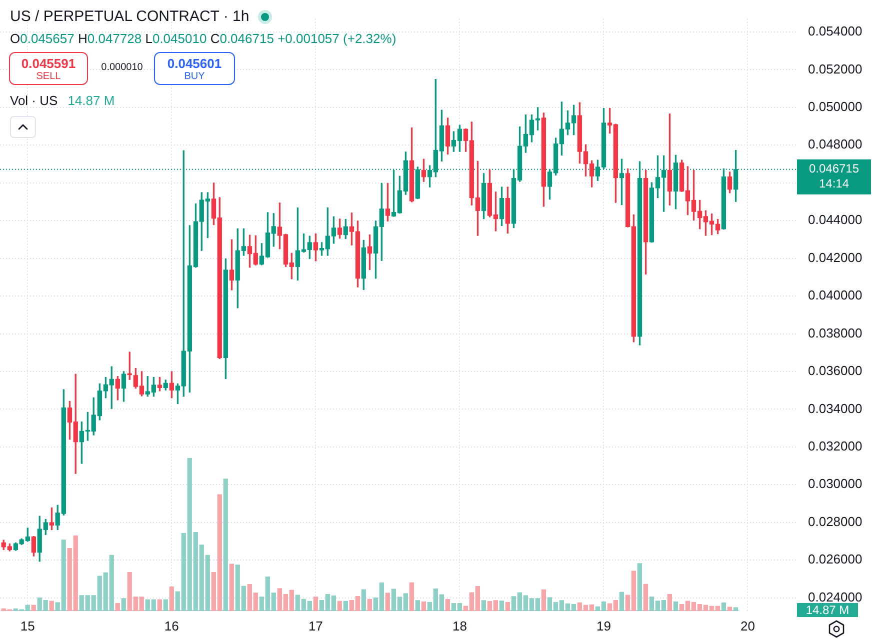  What do you see at coordinates (130, 17) in the screenshot?
I see `chart-title: US / PERPETUAL CONTRACT · 1h` at bounding box center [130, 17].